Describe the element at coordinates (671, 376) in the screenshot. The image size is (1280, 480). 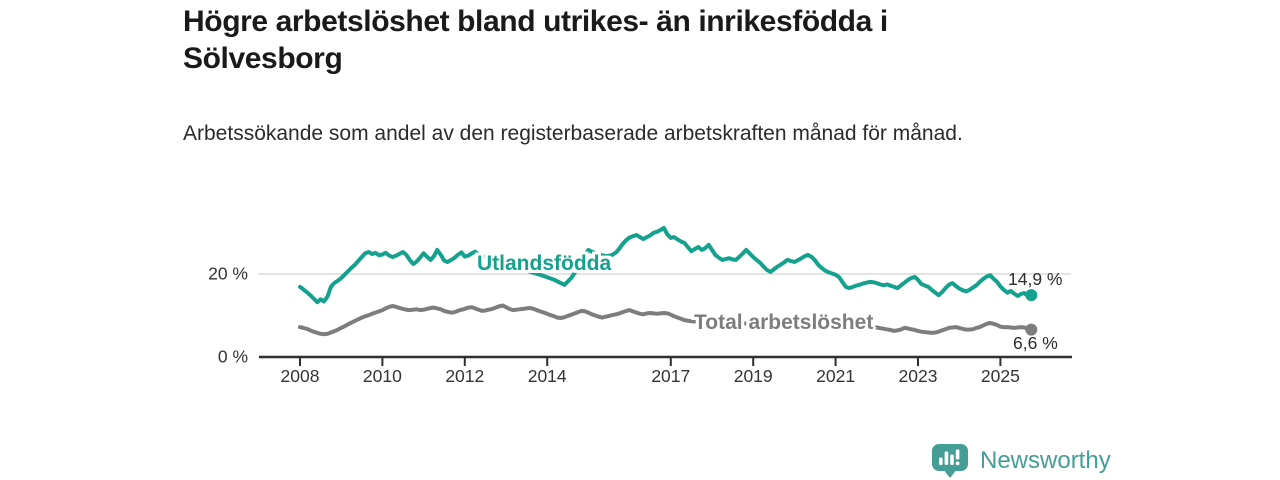
I see `x-tick-label-2017: 2017` at that location.